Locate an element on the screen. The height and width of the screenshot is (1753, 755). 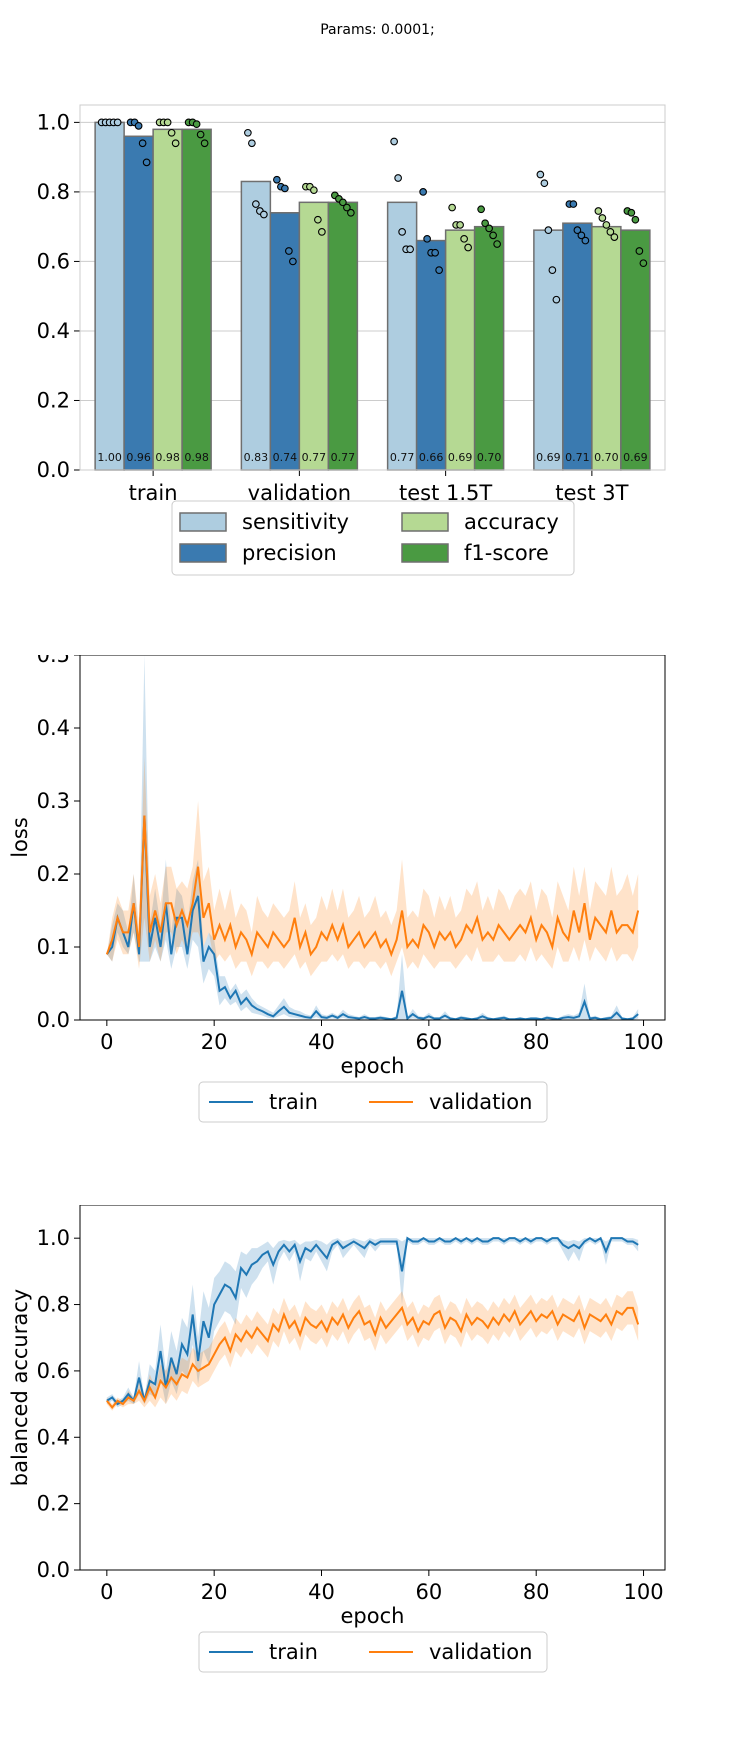
confidence-band-validation is located at coordinates (372, 867).